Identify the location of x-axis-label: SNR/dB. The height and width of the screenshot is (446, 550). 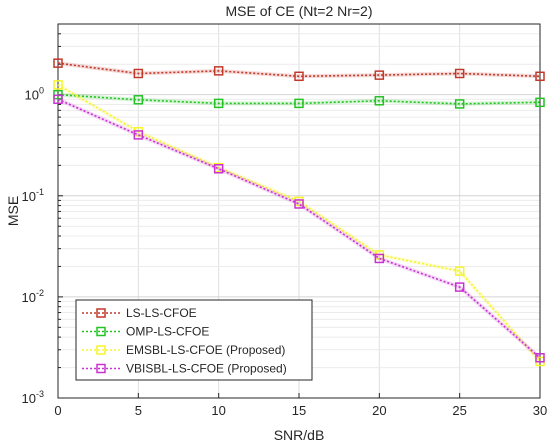
(299, 435).